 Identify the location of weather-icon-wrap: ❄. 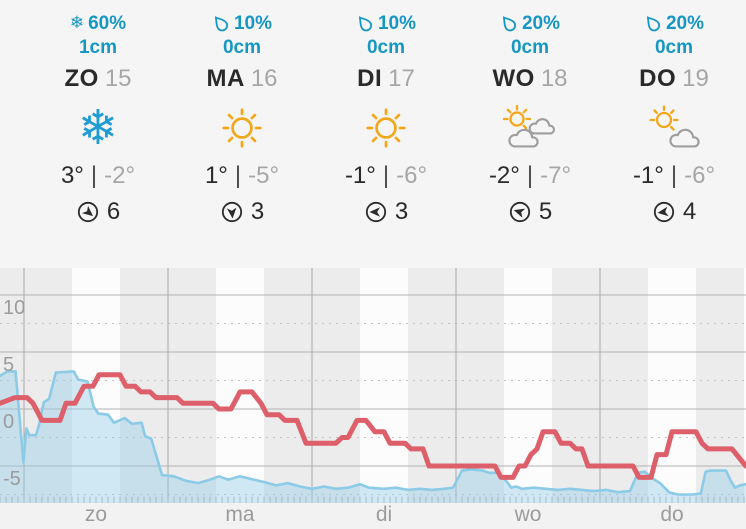
(98, 128).